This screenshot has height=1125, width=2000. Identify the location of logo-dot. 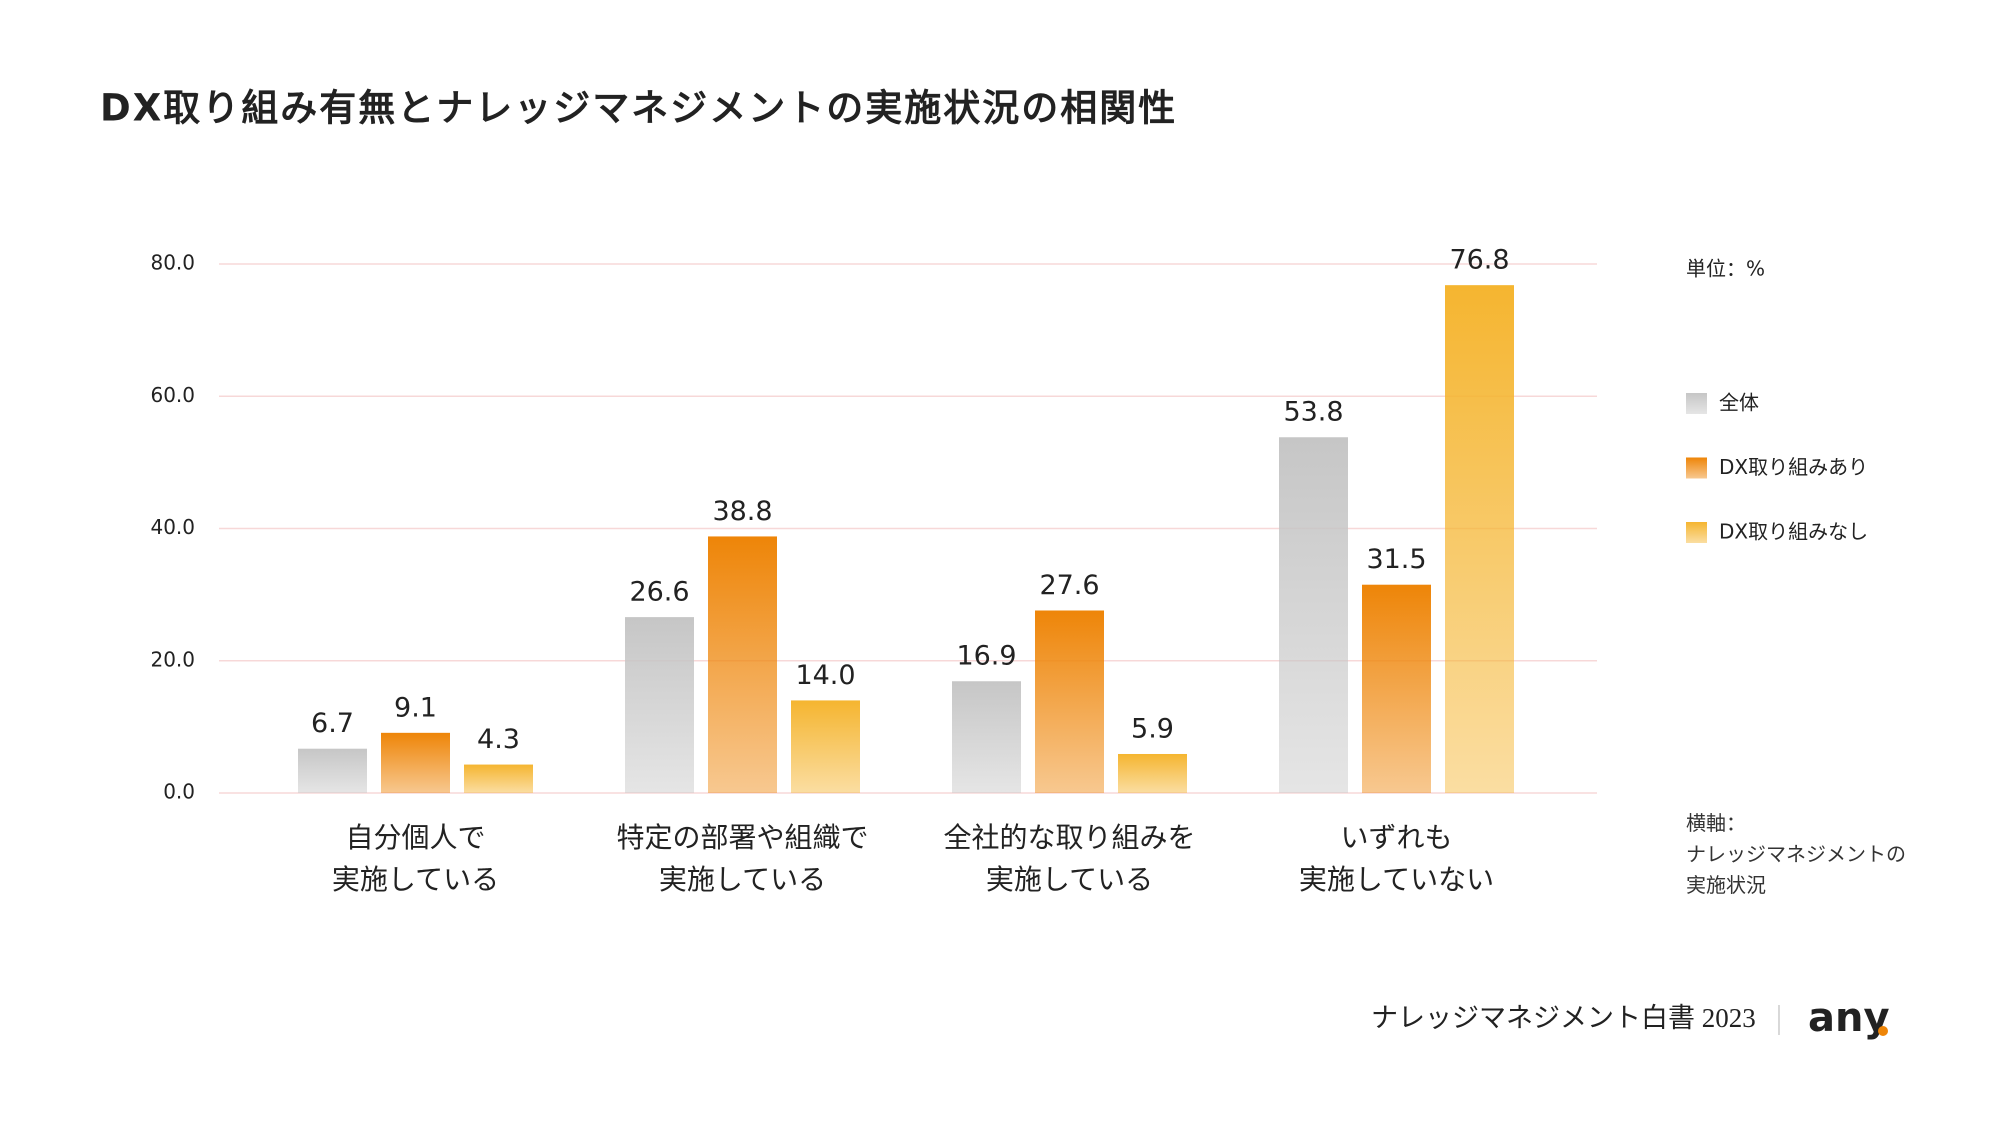
(1883, 1031).